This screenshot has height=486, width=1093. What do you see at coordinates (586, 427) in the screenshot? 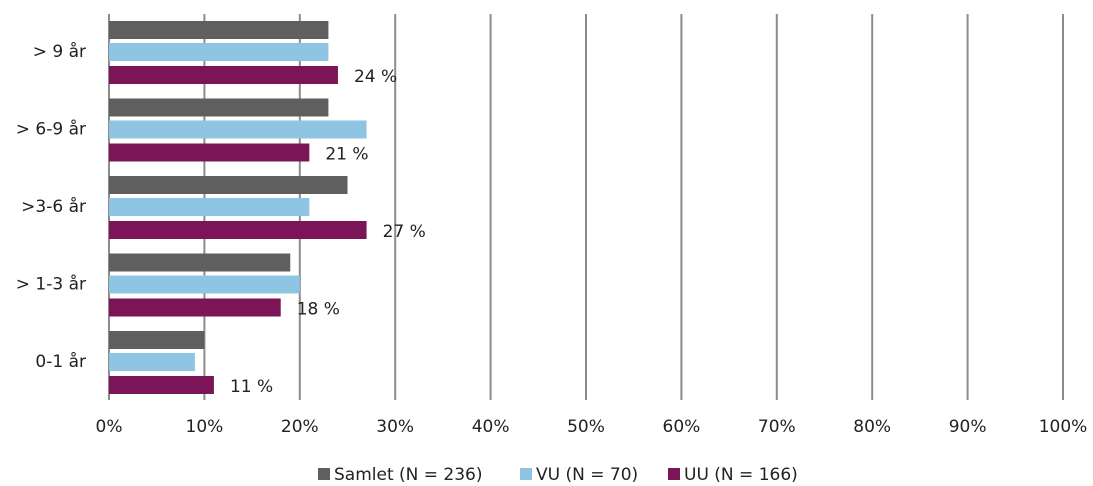
I see `x-tick-label: 50%` at bounding box center [586, 427].